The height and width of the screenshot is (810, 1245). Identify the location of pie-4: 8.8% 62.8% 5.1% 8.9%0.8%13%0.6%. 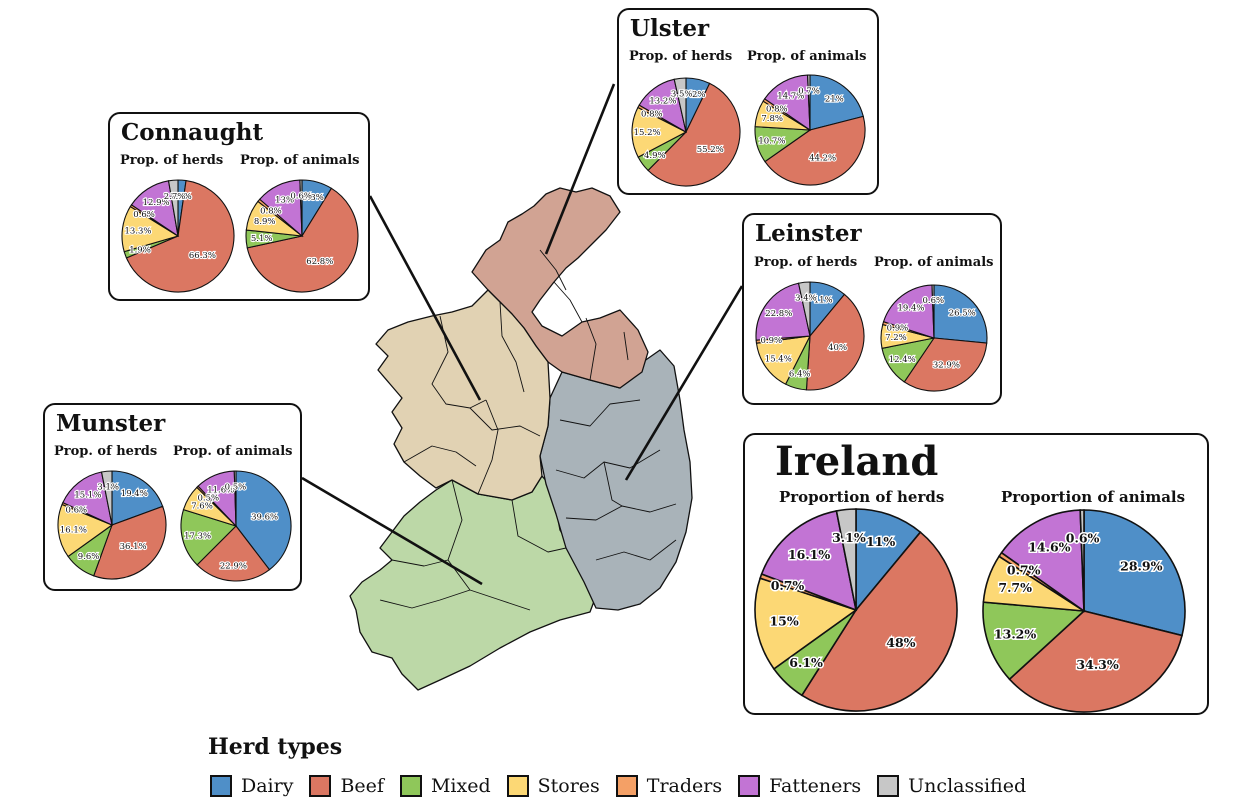
(302, 236).